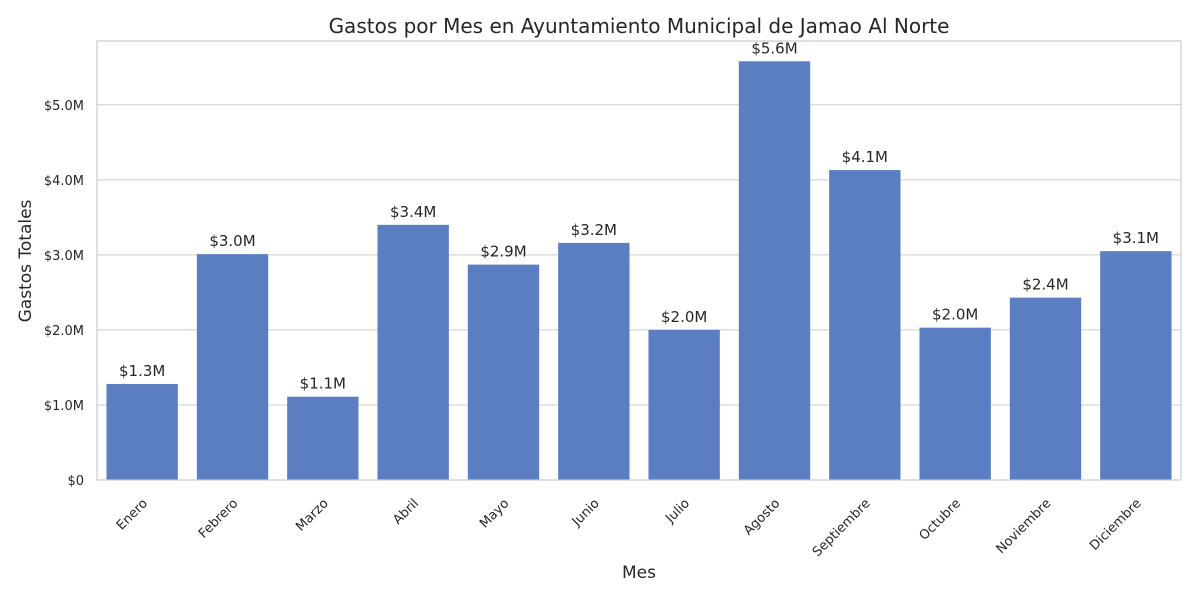 This screenshot has width=1200, height=600. What do you see at coordinates (1136, 238) in the screenshot?
I see `bar-value-label: $3.1M` at bounding box center [1136, 238].